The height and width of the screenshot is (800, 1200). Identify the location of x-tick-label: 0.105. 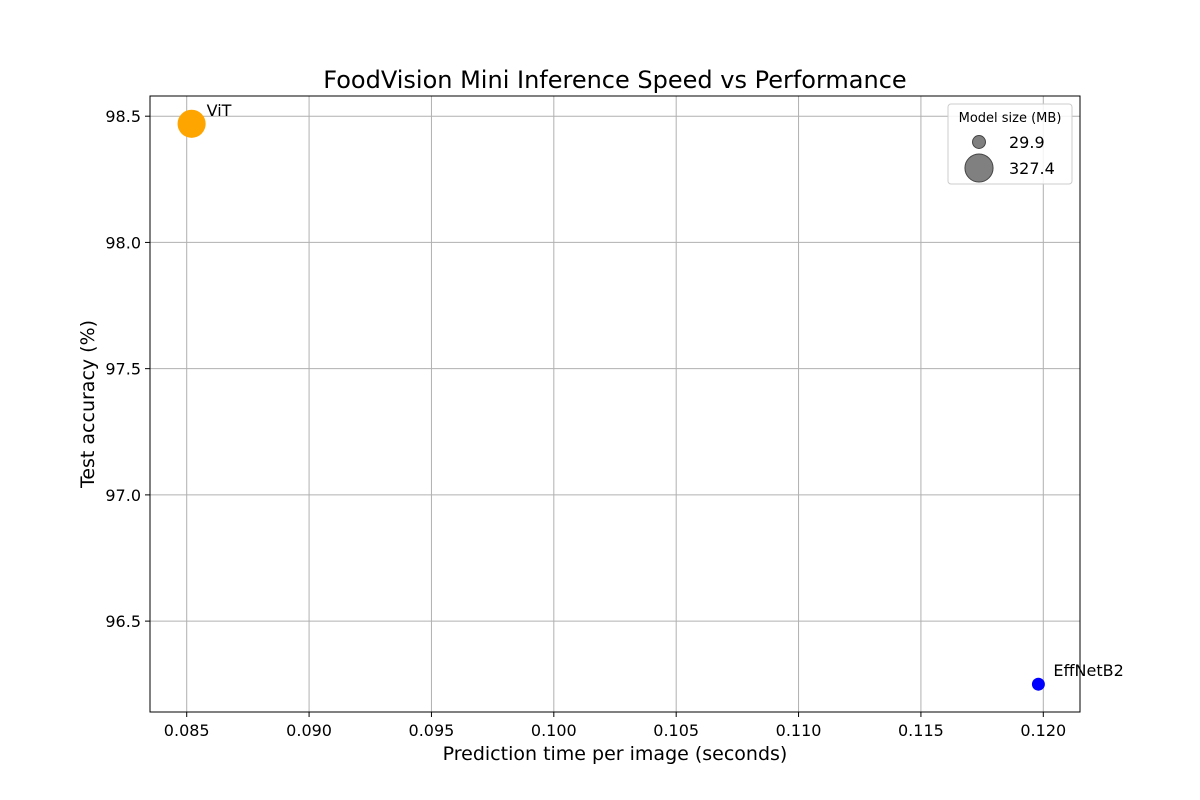
(676, 730).